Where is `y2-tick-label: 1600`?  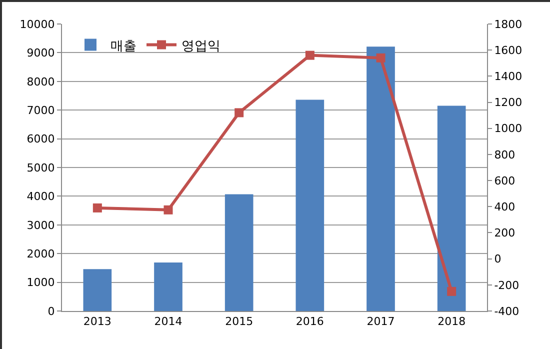 y2-tick-label: 1600 is located at coordinates (508, 50).